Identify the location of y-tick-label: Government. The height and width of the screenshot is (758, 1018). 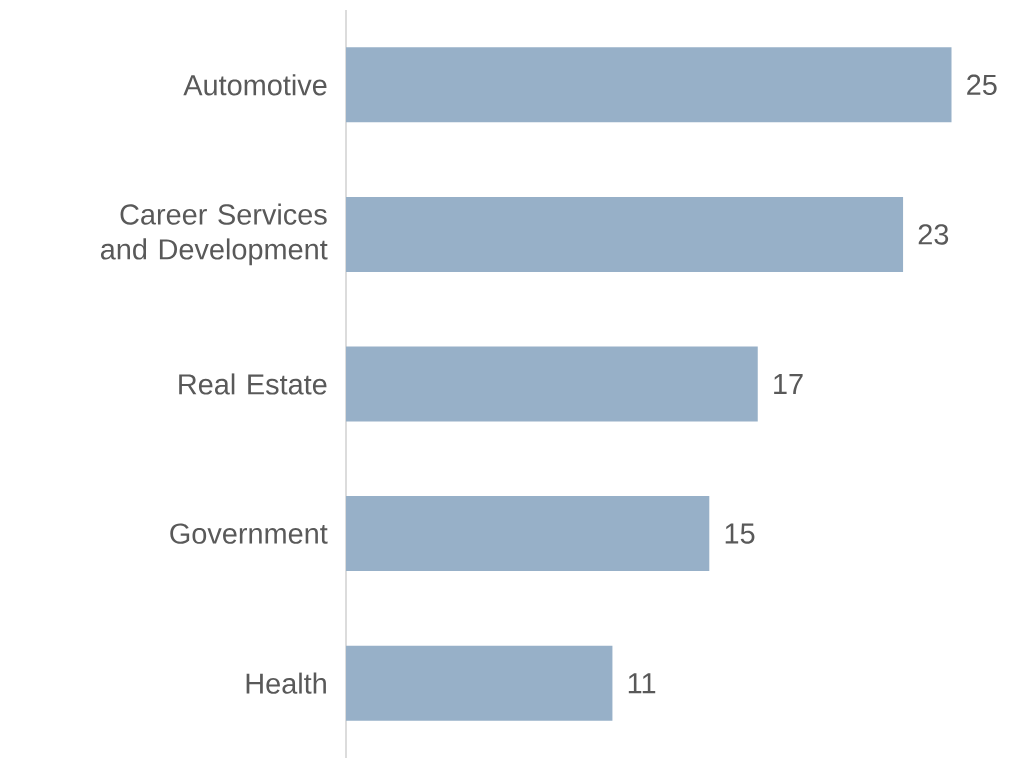
(249, 533).